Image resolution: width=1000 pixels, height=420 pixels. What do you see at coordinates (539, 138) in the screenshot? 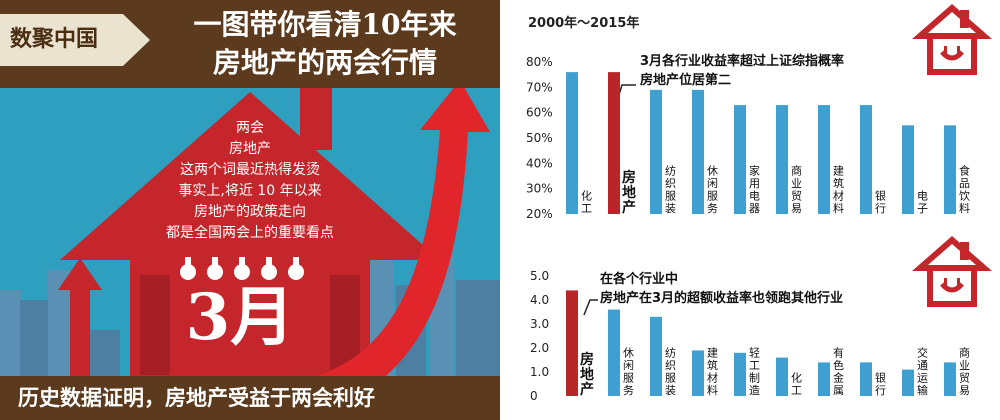
I see `y-tick-label: 50%` at bounding box center [539, 138].